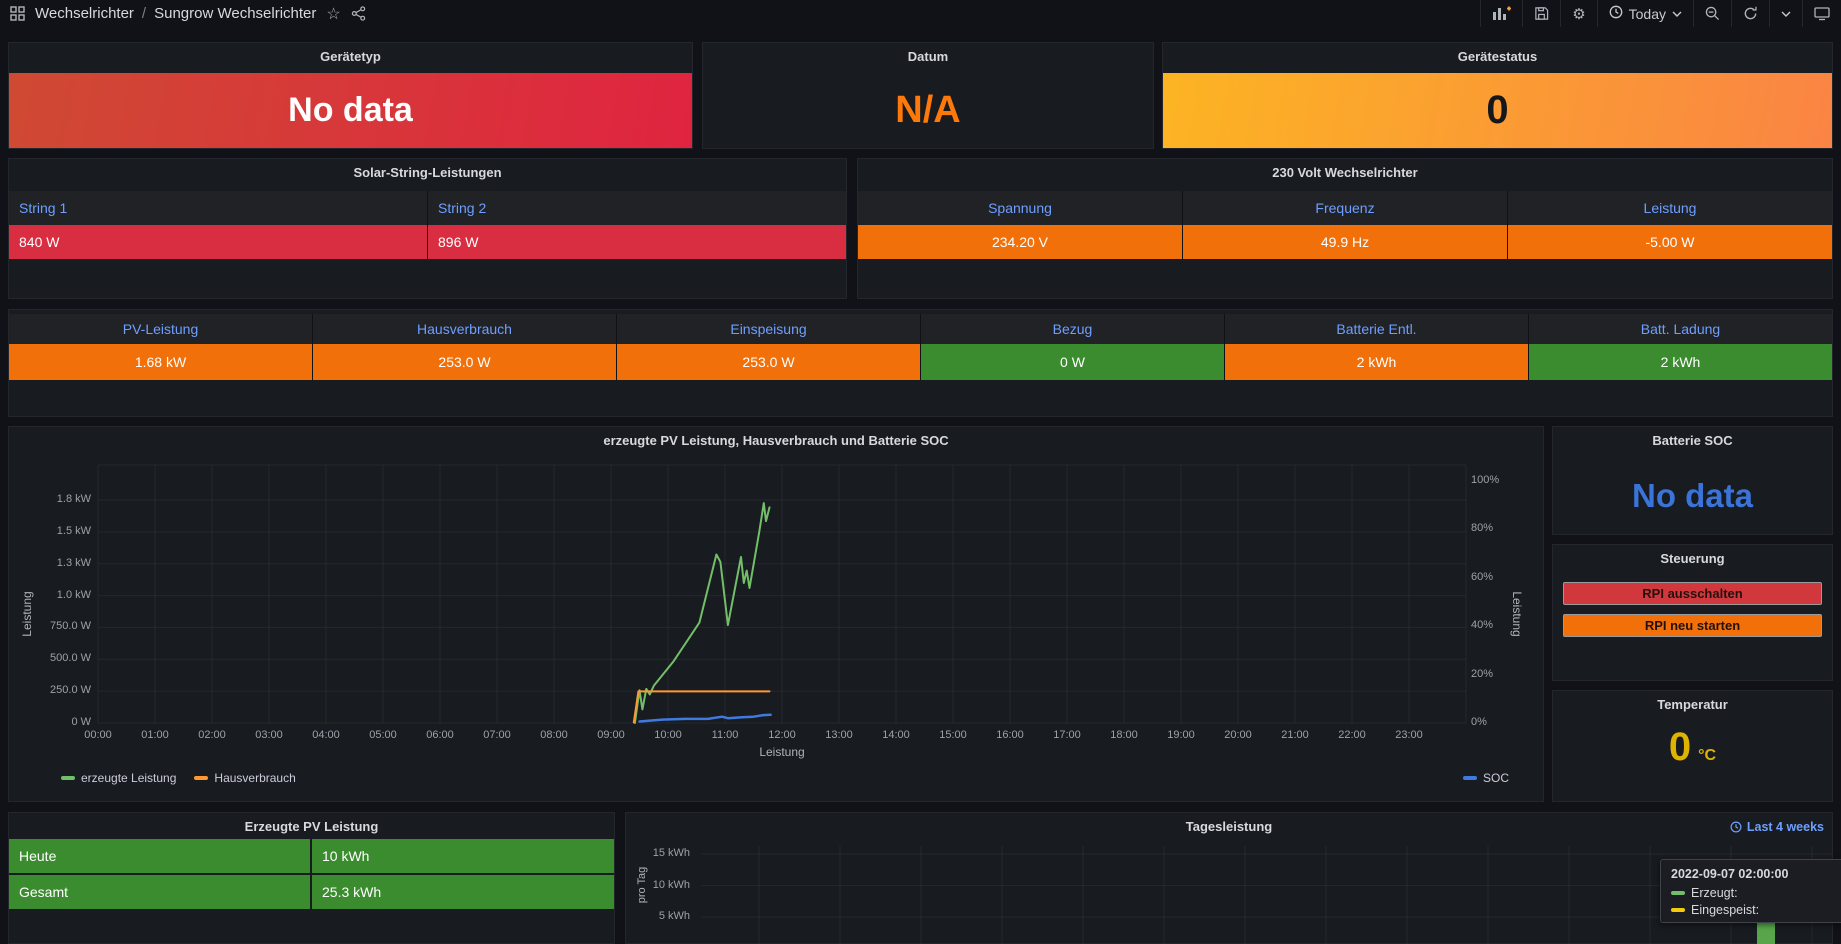 The height and width of the screenshot is (944, 1841). Describe the element at coordinates (1517, 614) in the screenshot. I see `right-axis-label: Leistung` at that location.